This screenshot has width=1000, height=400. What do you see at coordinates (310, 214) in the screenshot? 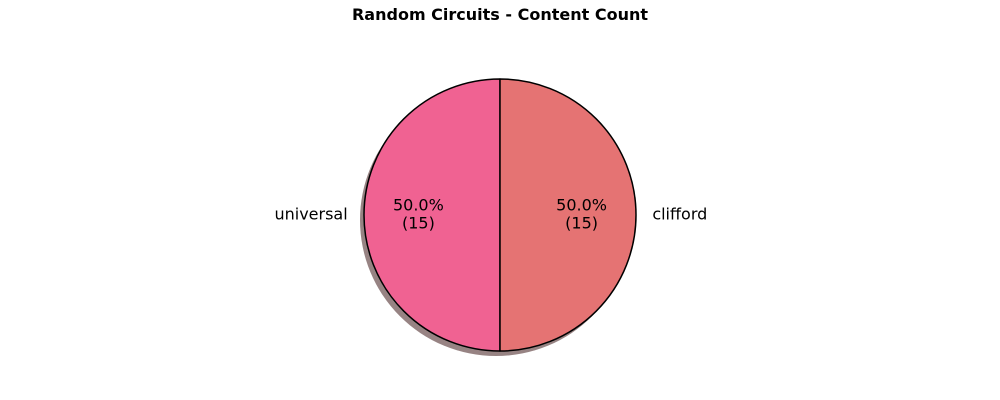
I see `slice-label-universal: universal` at bounding box center [310, 214].